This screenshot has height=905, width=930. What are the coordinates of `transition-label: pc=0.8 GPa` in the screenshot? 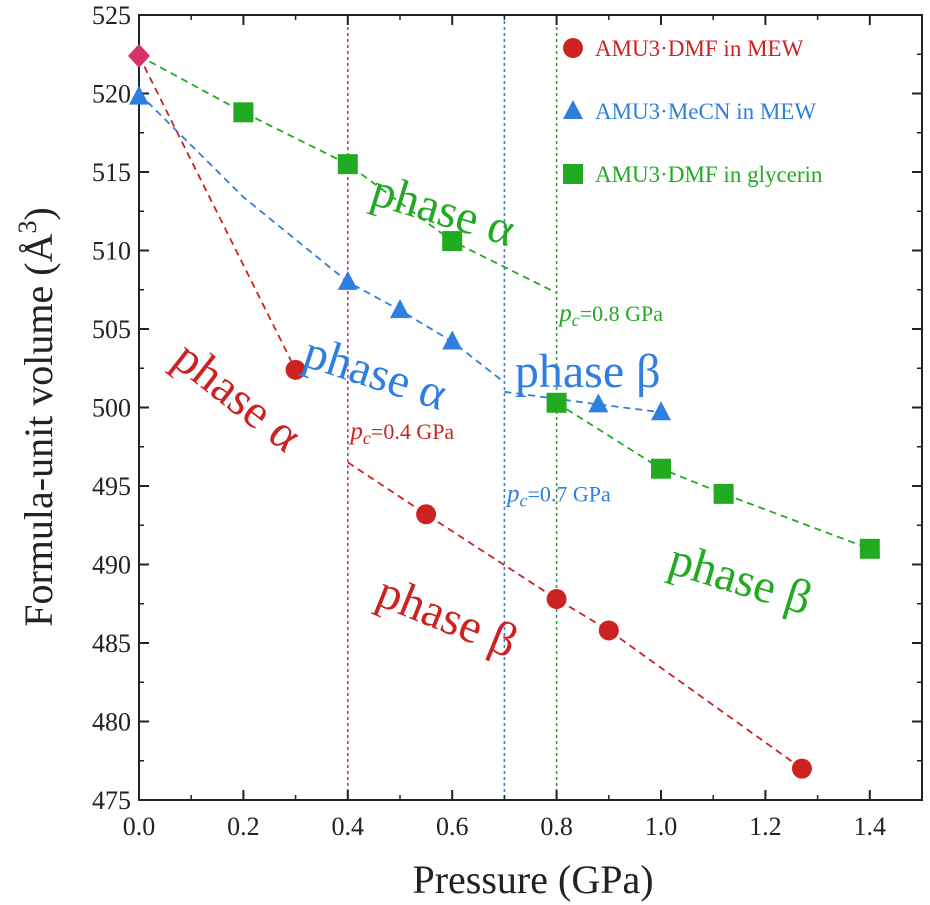 It's located at (610, 315).